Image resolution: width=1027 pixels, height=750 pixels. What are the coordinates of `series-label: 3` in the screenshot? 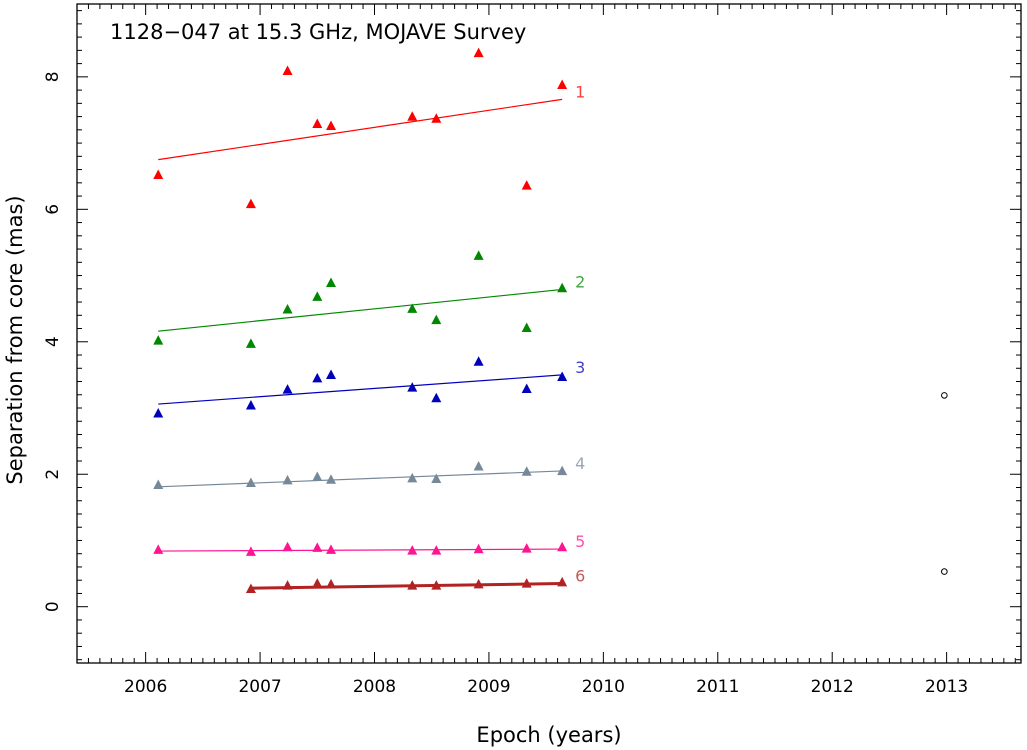 It's located at (580, 367).